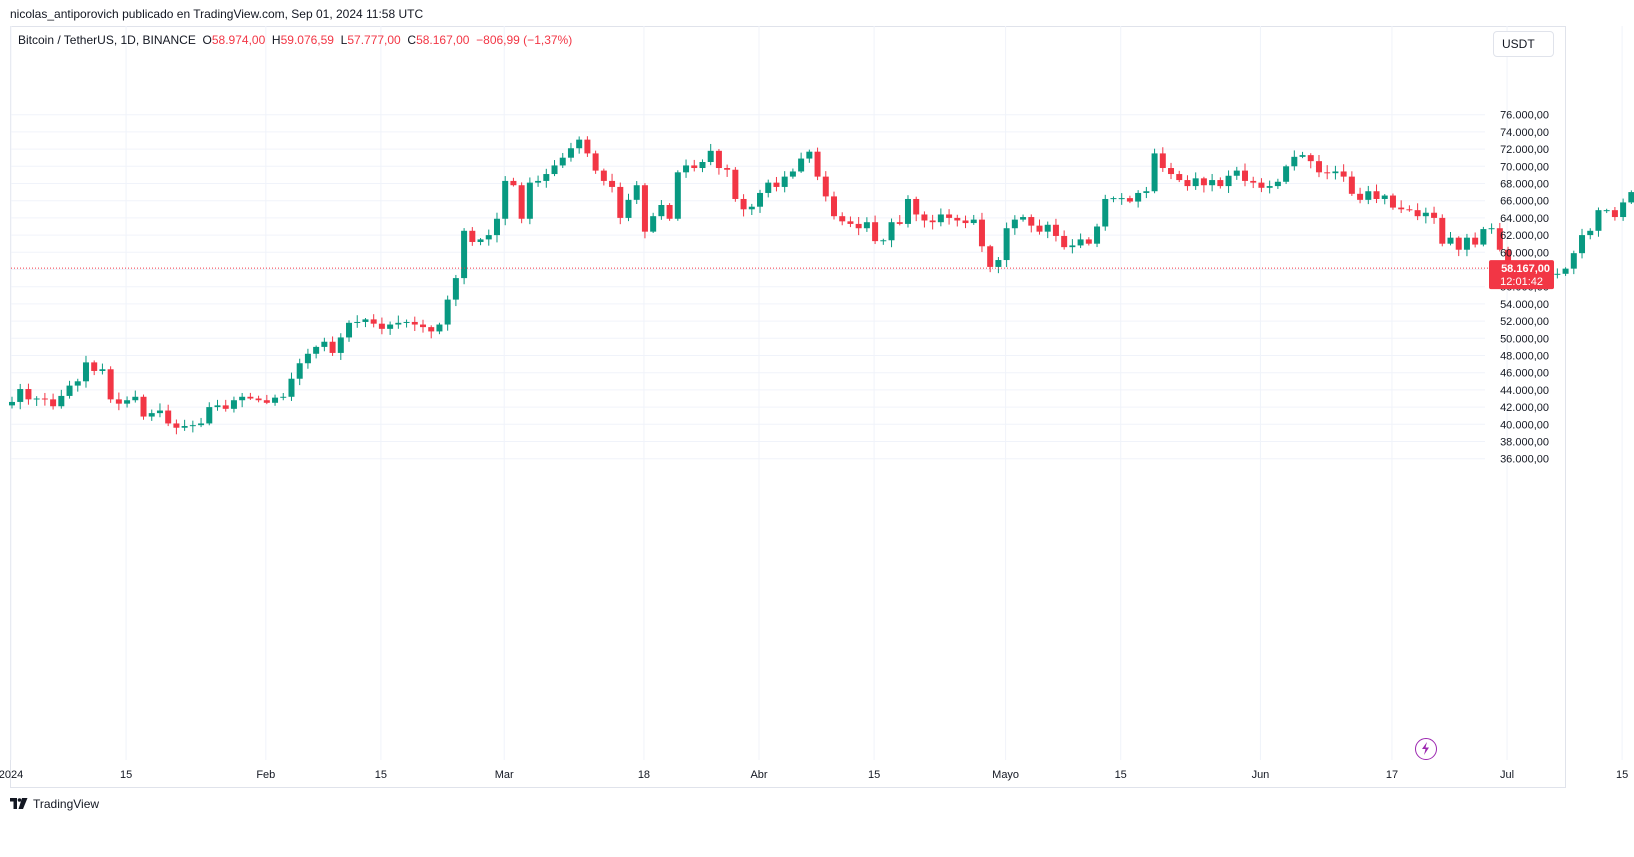 This screenshot has height=857, width=1634. I want to click on y-tick-label: 42.000,00, so click(1524, 408).